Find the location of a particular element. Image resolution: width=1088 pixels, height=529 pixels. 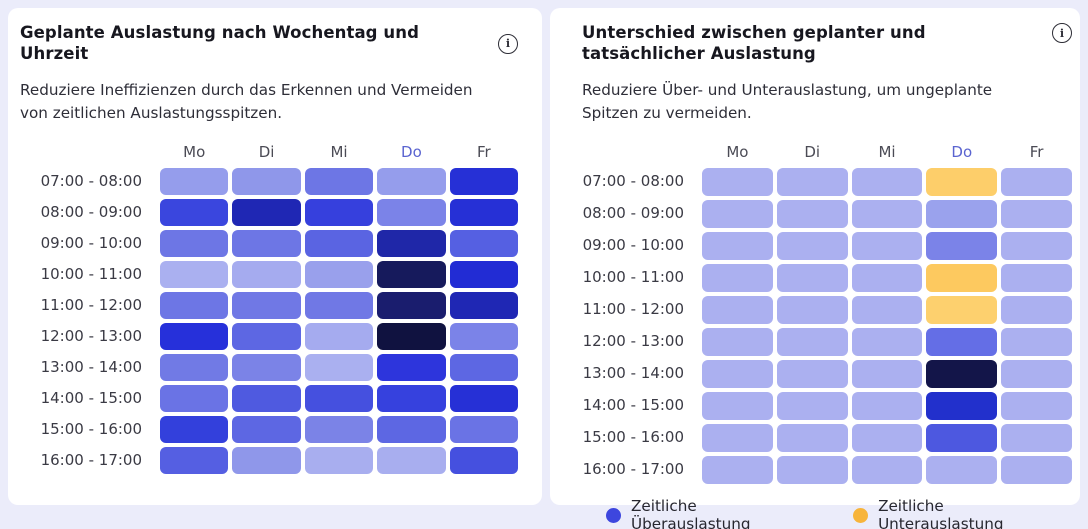

heatmap-cell-fr-row9 is located at coordinates (484, 460).